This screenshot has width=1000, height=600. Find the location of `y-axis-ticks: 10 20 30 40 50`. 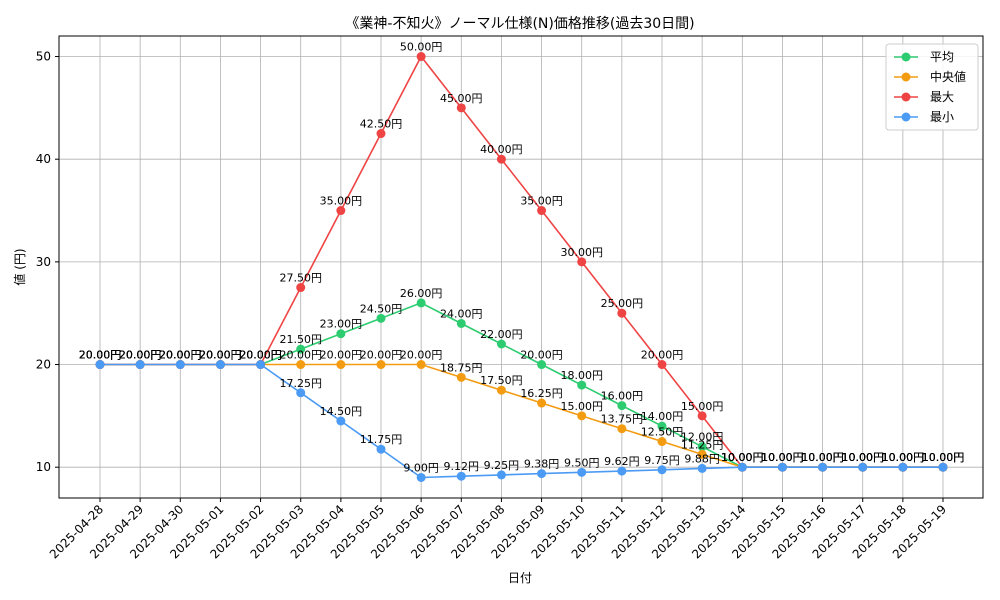

y-axis-ticks: 10 20 30 40 50 is located at coordinates (47, 262).